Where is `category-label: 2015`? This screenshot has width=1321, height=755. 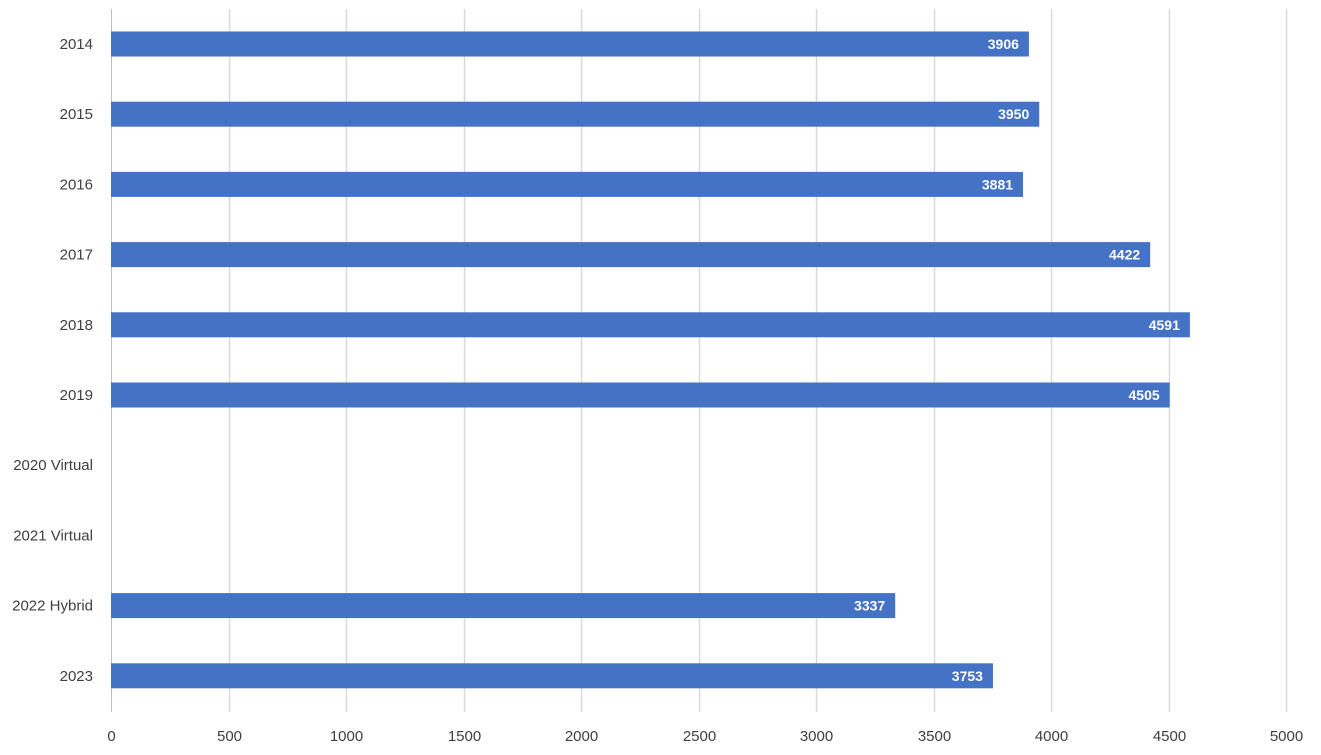 category-label: 2015 is located at coordinates (76, 114).